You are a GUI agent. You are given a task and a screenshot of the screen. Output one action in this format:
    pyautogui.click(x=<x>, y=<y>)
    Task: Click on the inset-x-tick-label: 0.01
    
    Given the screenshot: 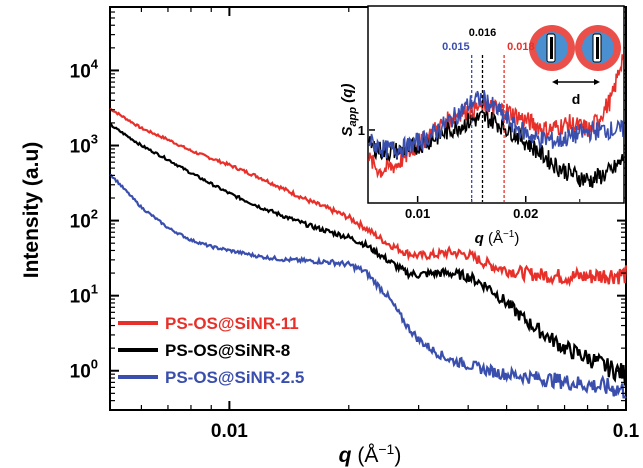 What is the action you would take?
    pyautogui.click(x=417, y=213)
    